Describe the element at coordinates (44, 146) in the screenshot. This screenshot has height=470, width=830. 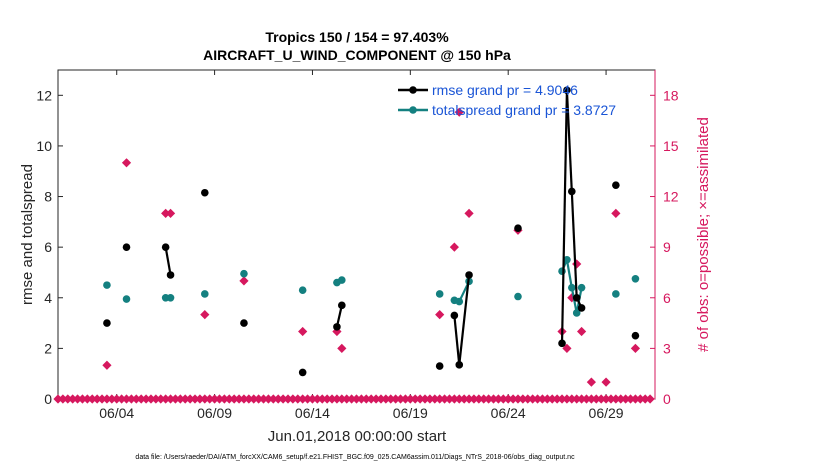
I see `y-tick-label: 10` at that location.